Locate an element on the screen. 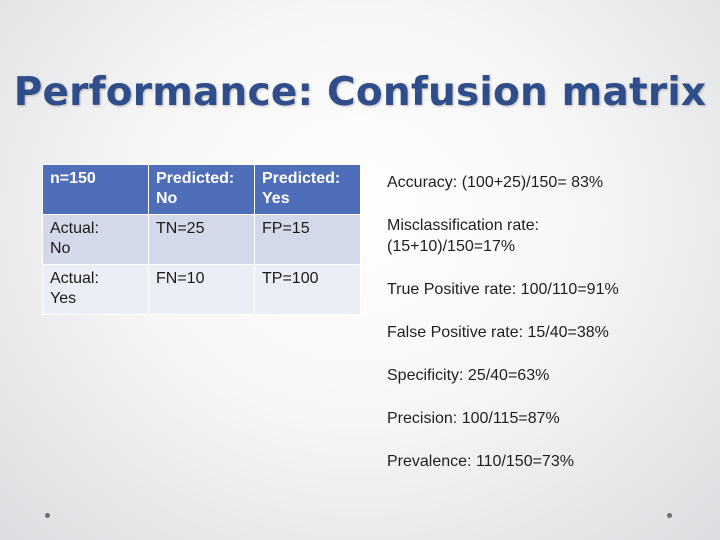 This screenshot has height=540, width=720. cell-true-positive: TP=100 is located at coordinates (307, 289).